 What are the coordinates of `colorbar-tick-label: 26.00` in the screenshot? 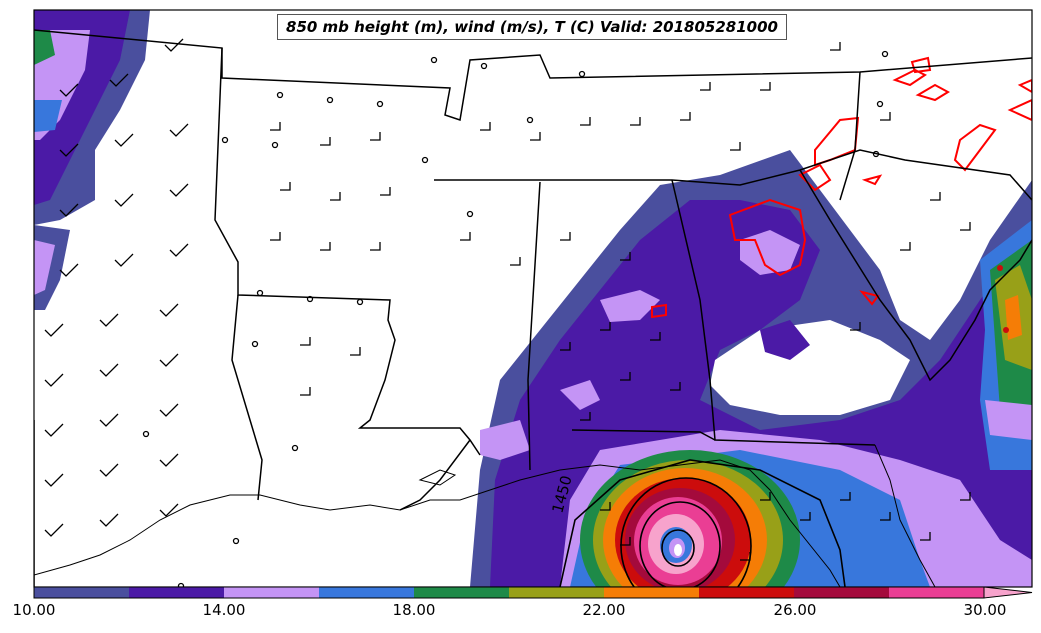 It's located at (795, 610).